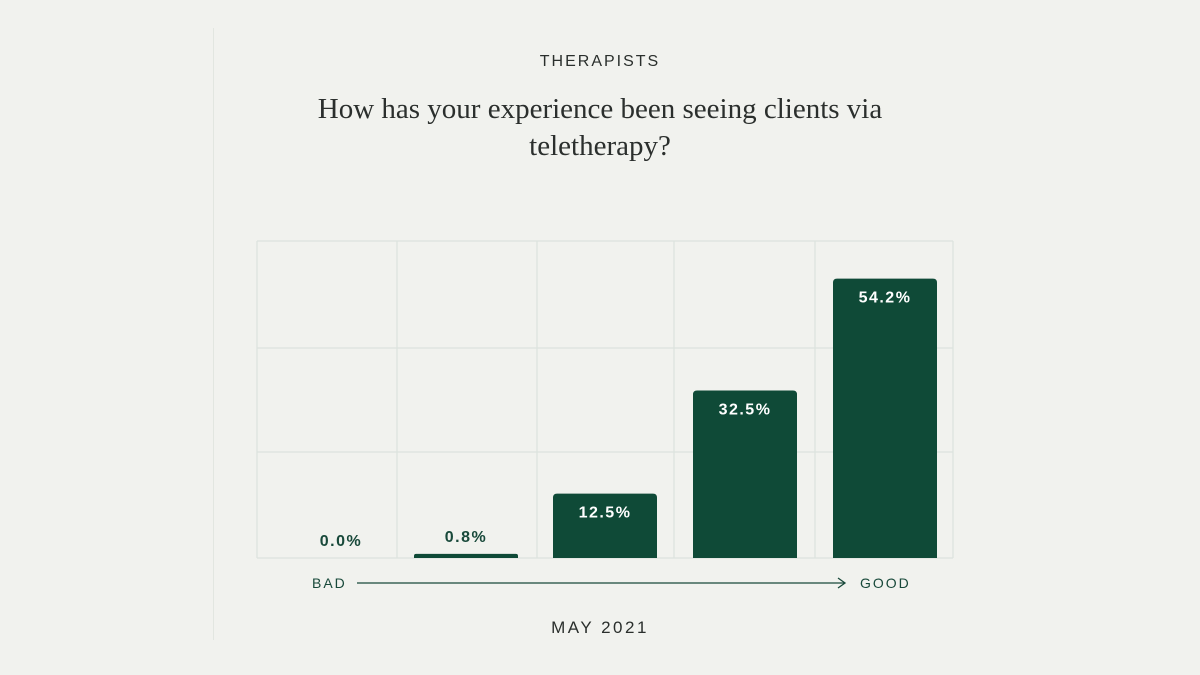  What do you see at coordinates (466, 537) in the screenshot?
I see `bar-value-label: 0.8%` at bounding box center [466, 537].